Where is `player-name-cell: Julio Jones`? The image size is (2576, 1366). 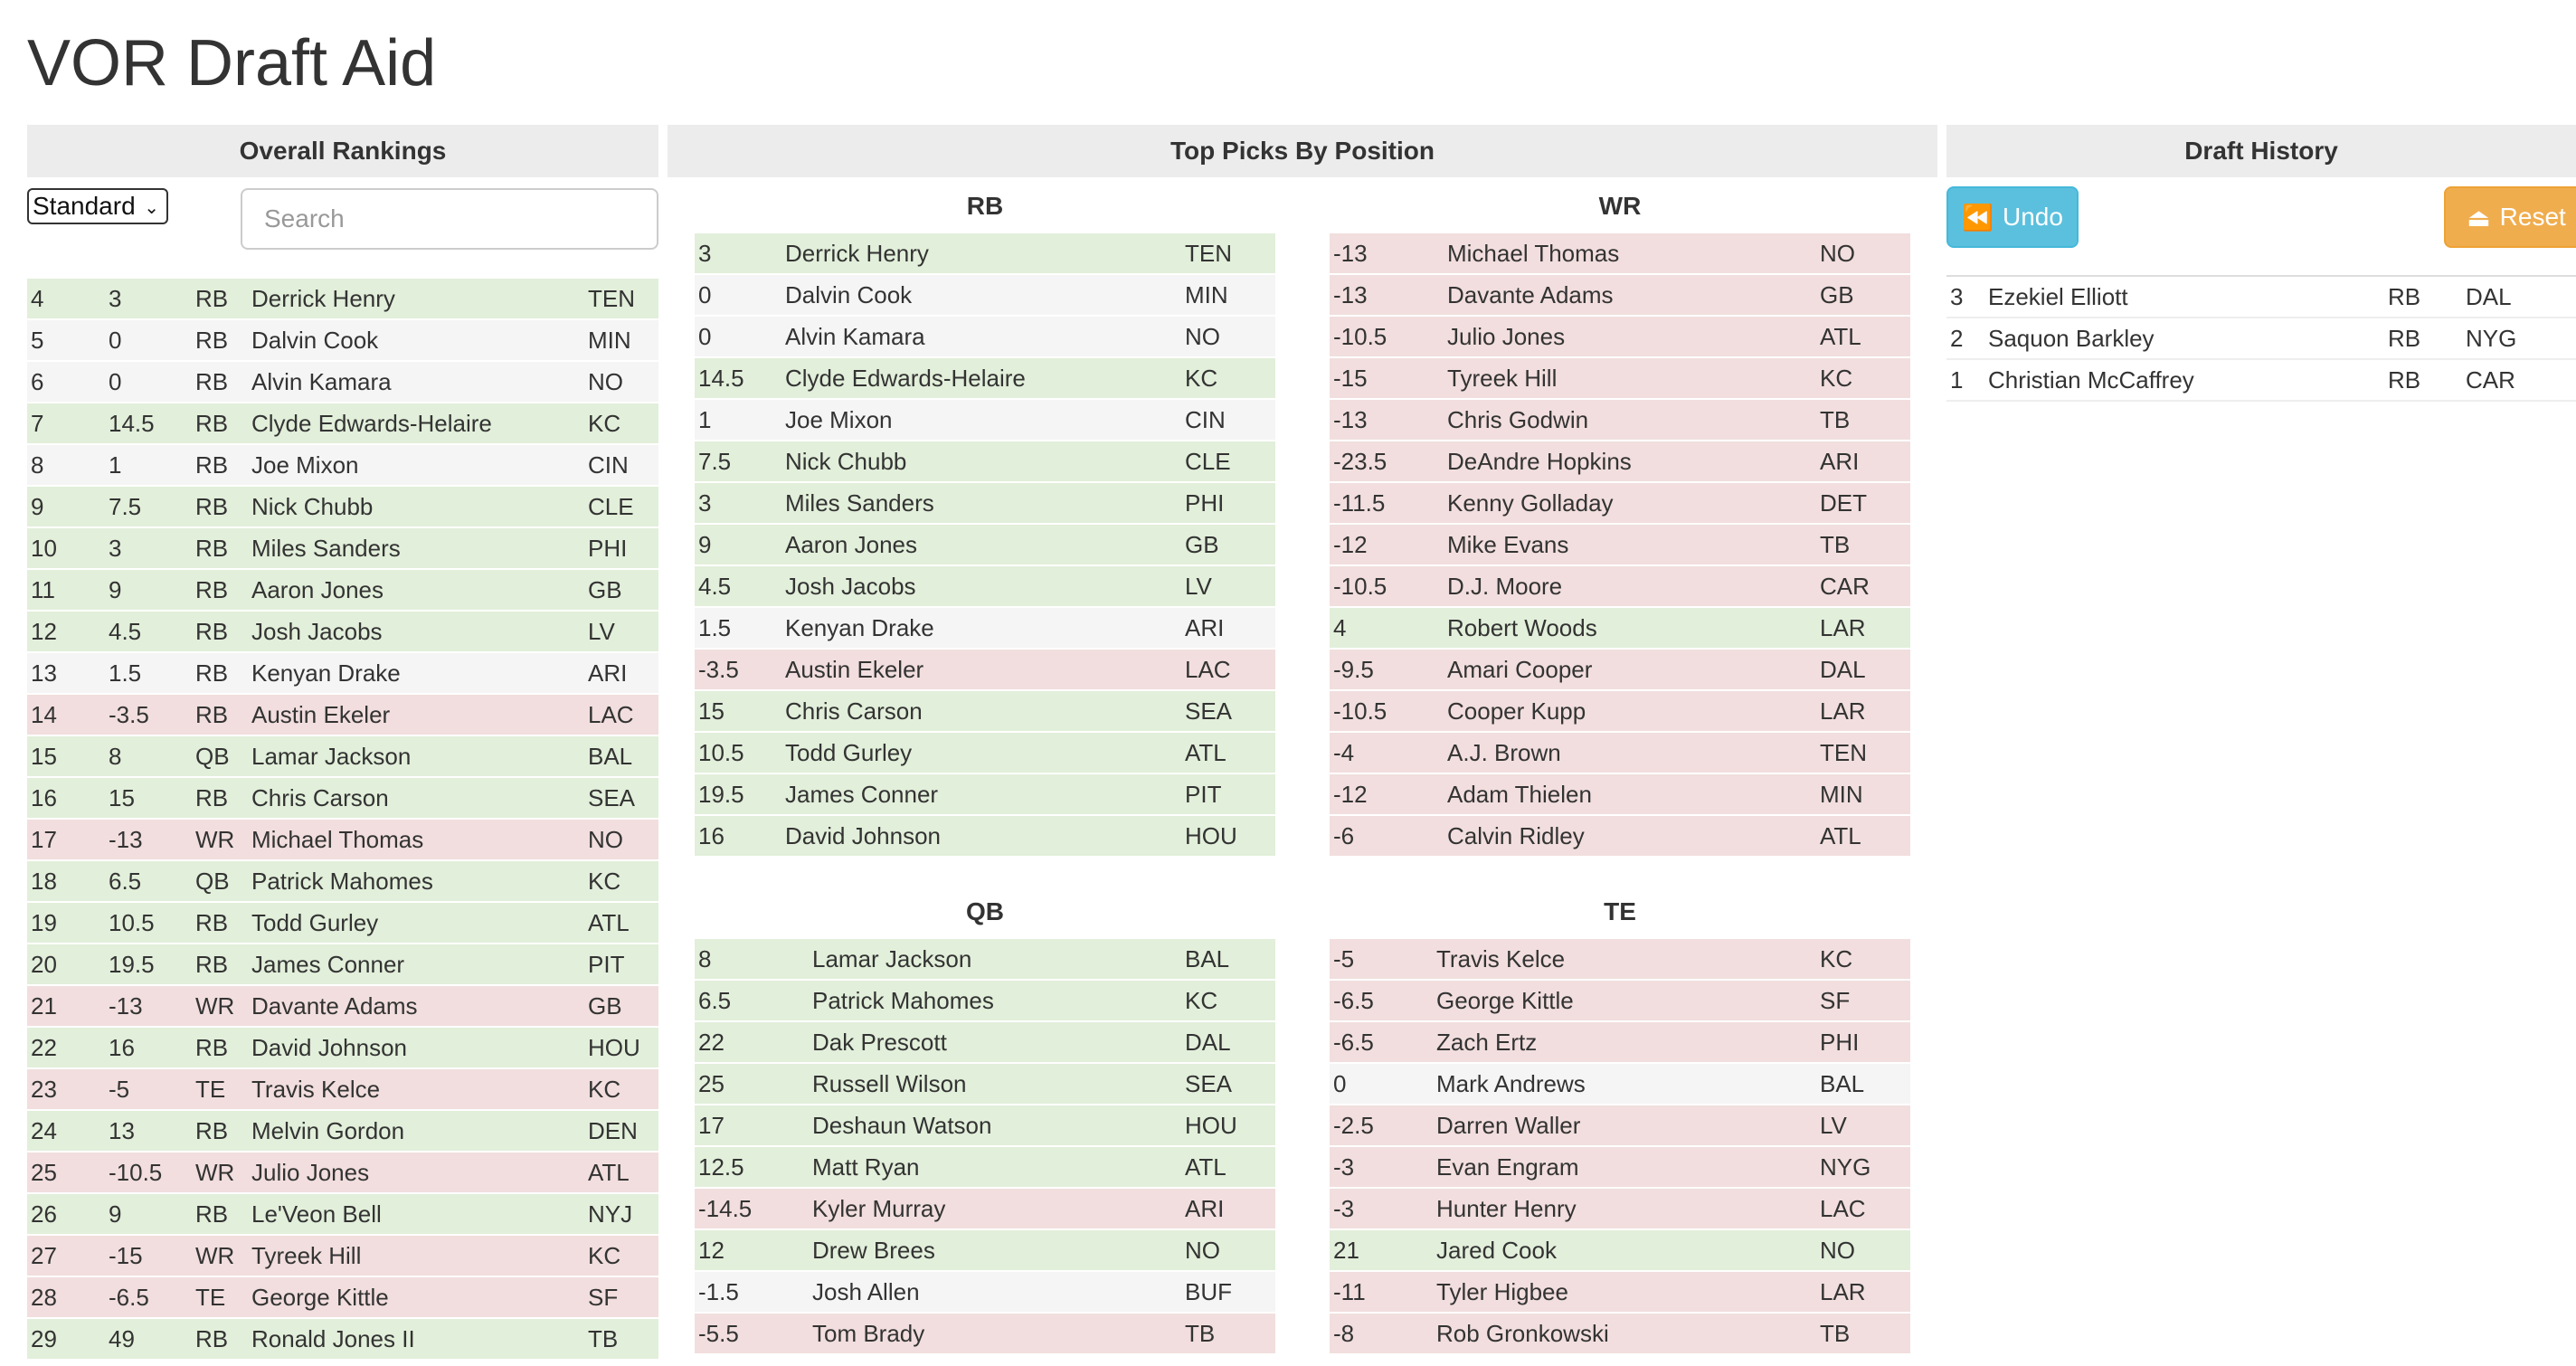
player-name-cell: Julio Jones is located at coordinates (1506, 336).